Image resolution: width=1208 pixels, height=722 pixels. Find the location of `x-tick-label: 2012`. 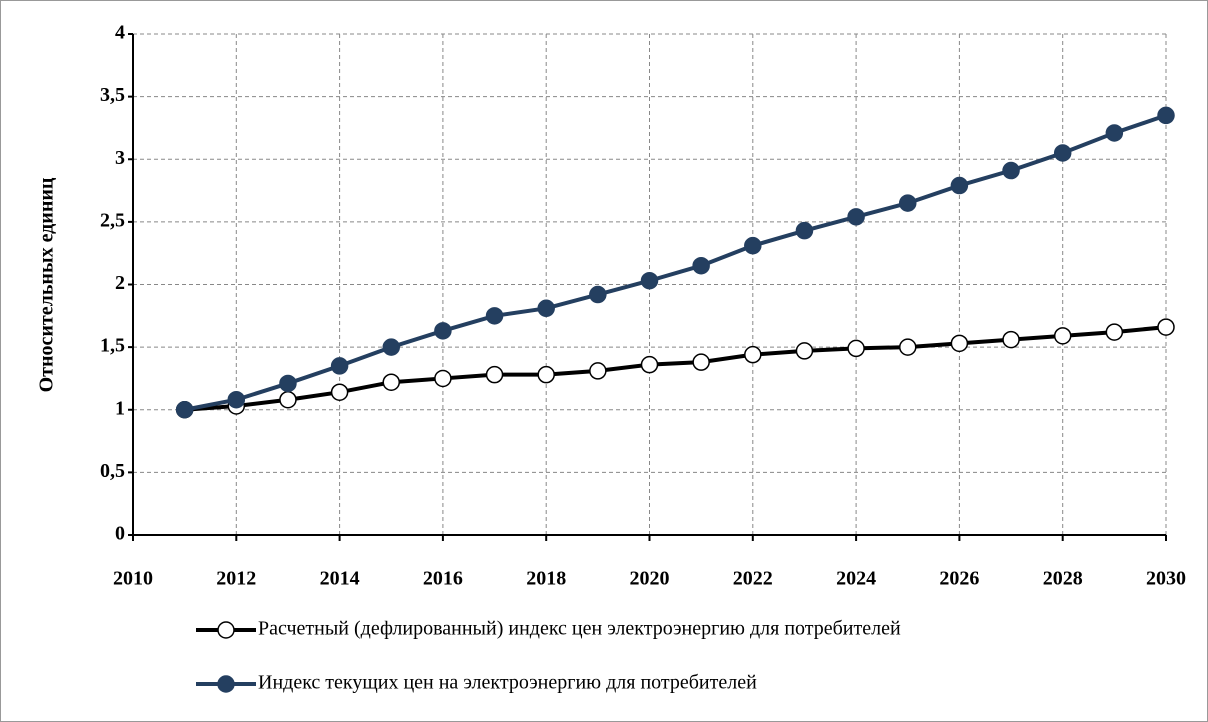

x-tick-label: 2012 is located at coordinates (236, 579).